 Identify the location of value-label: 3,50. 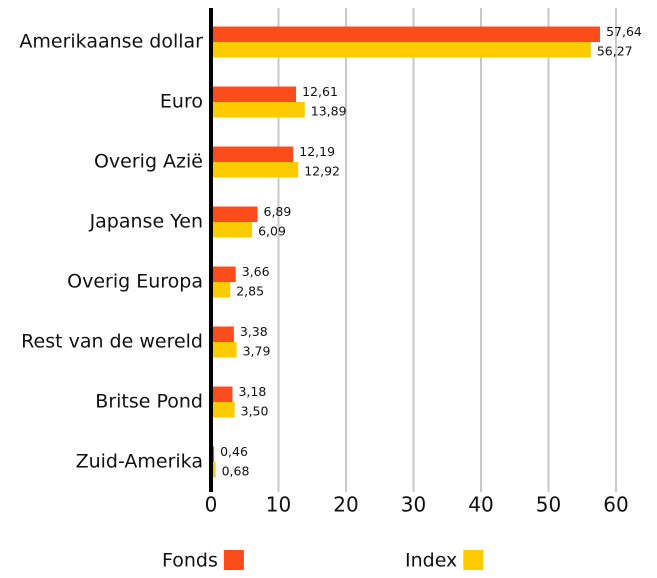
(255, 410).